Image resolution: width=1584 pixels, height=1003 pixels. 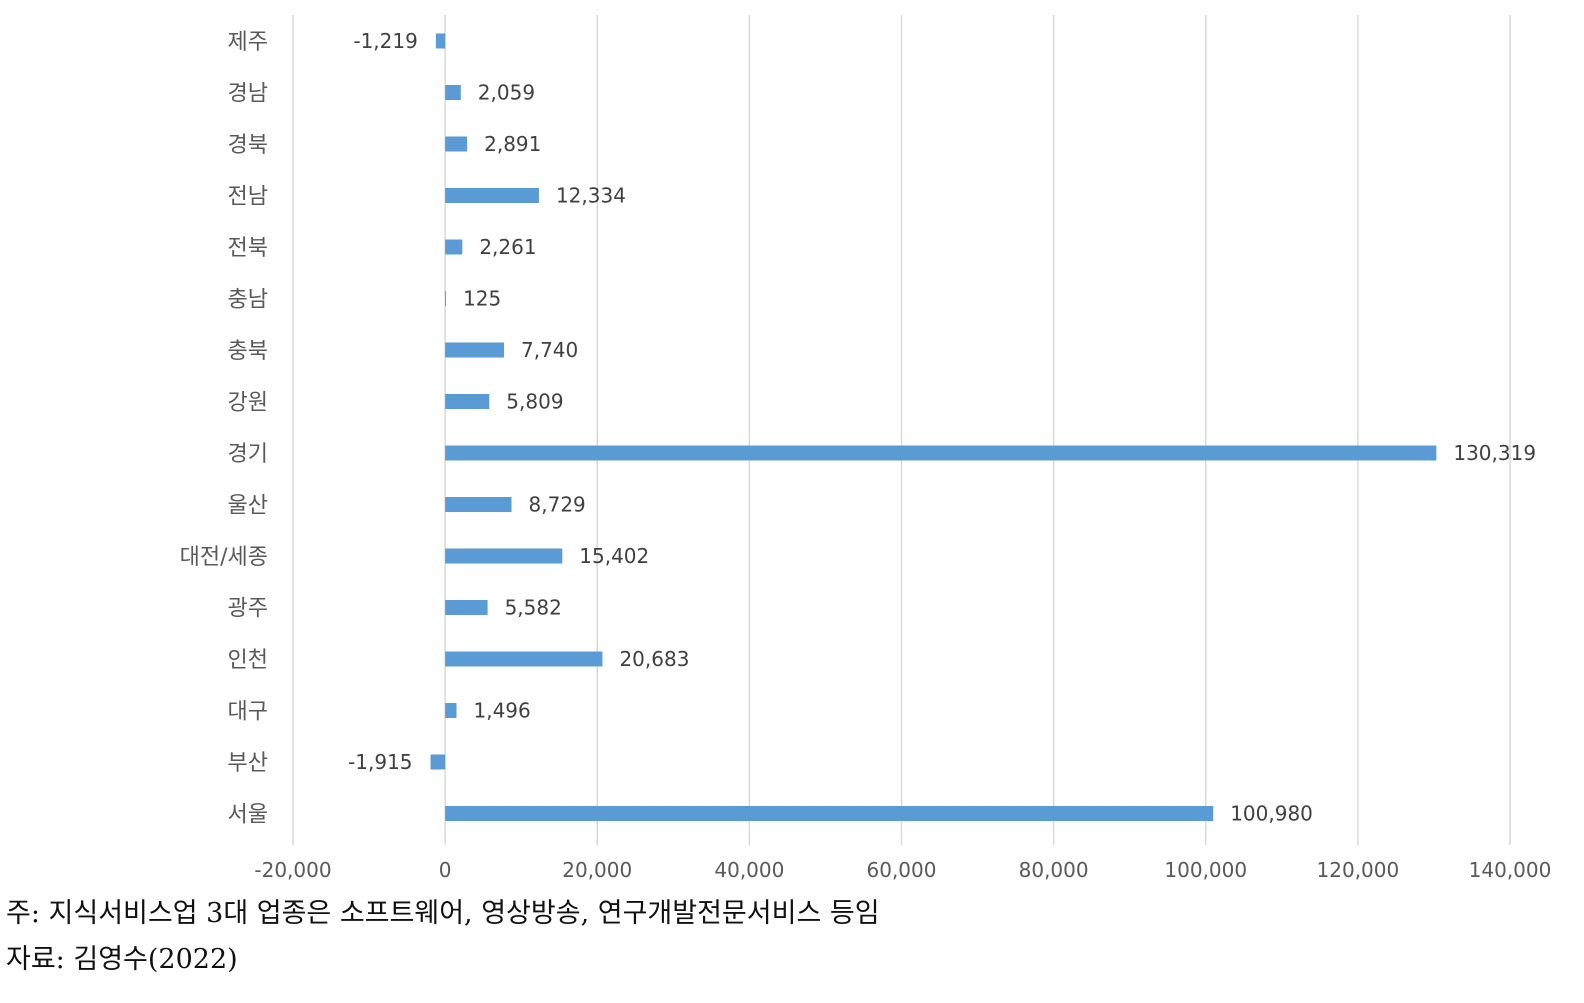 What do you see at coordinates (380, 762) in the screenshot?
I see `data-label: -1,915` at bounding box center [380, 762].